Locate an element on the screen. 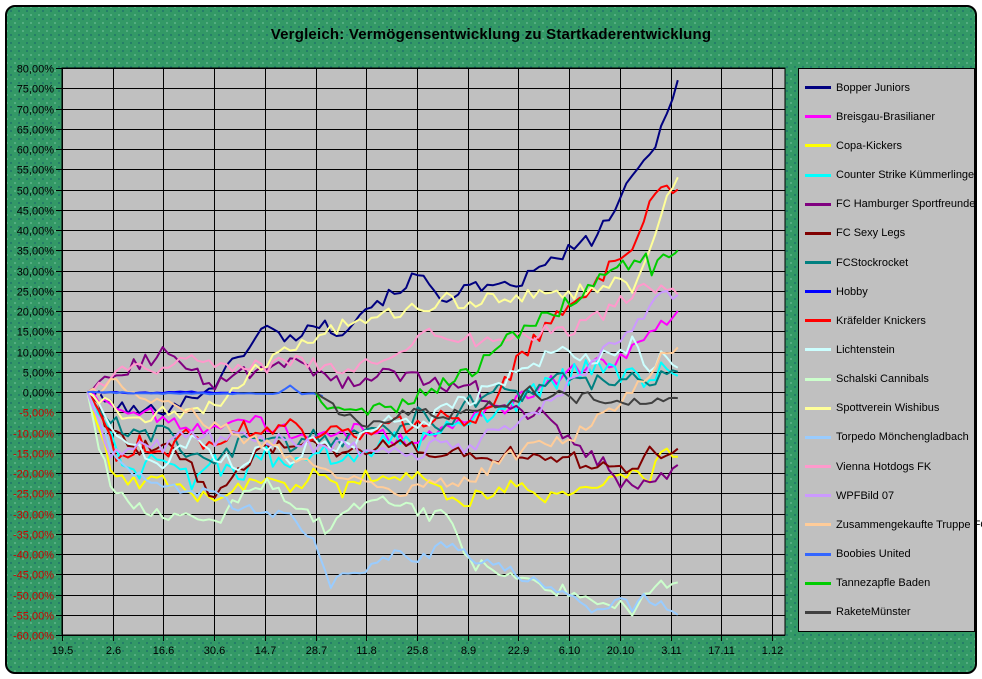  legend-item: Lichtenstein is located at coordinates (889, 350).